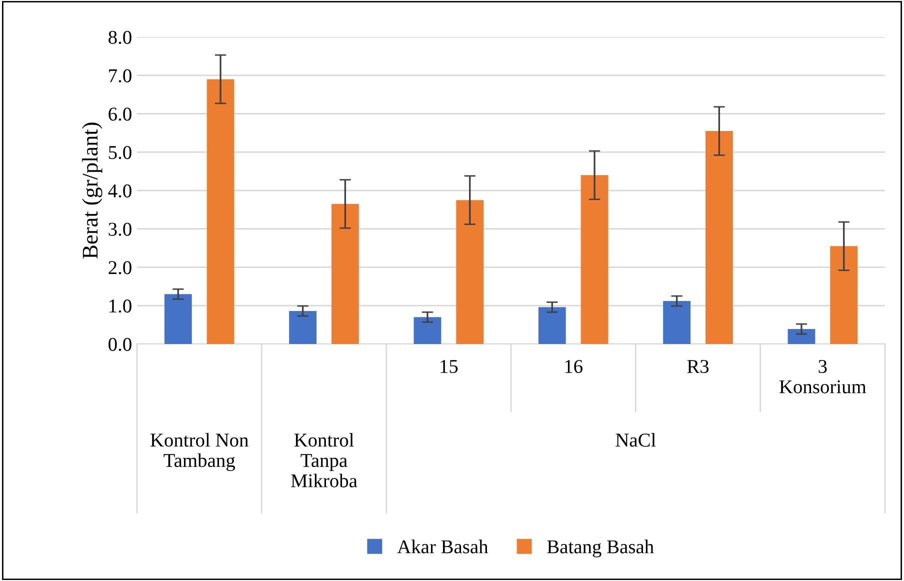 This screenshot has width=904, height=581. I want to click on y-tick-label: 1.0, so click(121, 306).